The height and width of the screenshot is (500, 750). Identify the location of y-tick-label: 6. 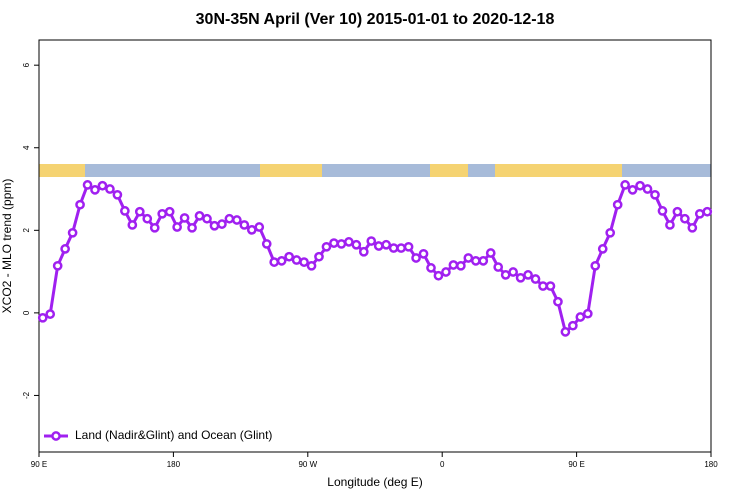
(26, 64).